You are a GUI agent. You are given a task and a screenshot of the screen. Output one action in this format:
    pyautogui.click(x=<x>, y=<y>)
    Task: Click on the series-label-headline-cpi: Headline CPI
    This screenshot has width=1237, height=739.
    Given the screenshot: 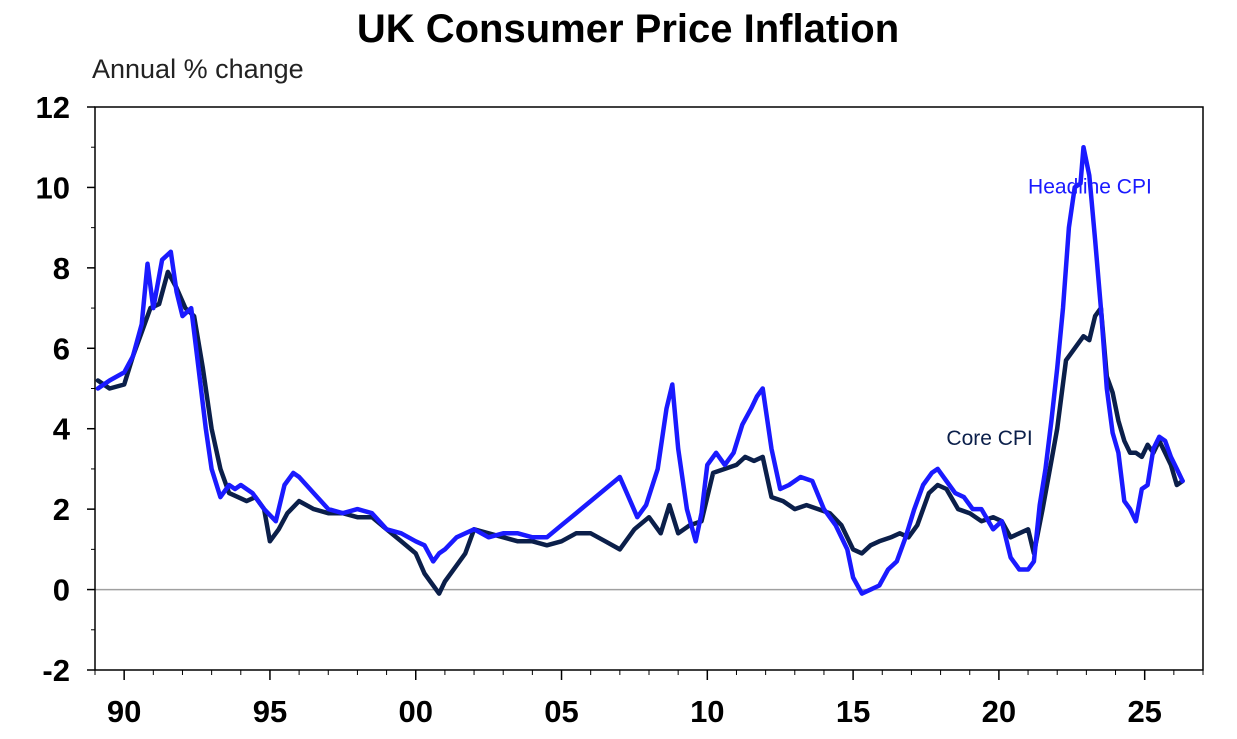 What is the action you would take?
    pyautogui.click(x=1090, y=186)
    